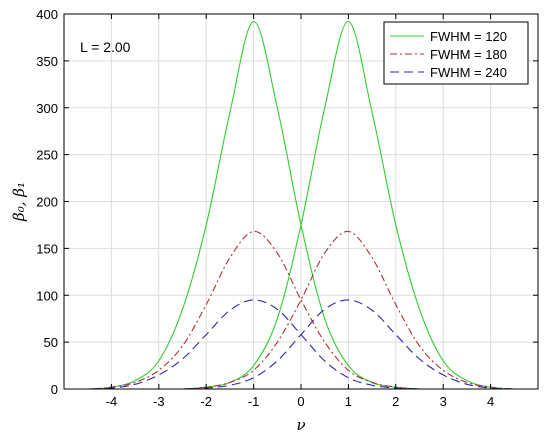 The height and width of the screenshot is (437, 550). What do you see at coordinates (51, 342) in the screenshot?
I see `y-tick-label: 50` at bounding box center [51, 342].